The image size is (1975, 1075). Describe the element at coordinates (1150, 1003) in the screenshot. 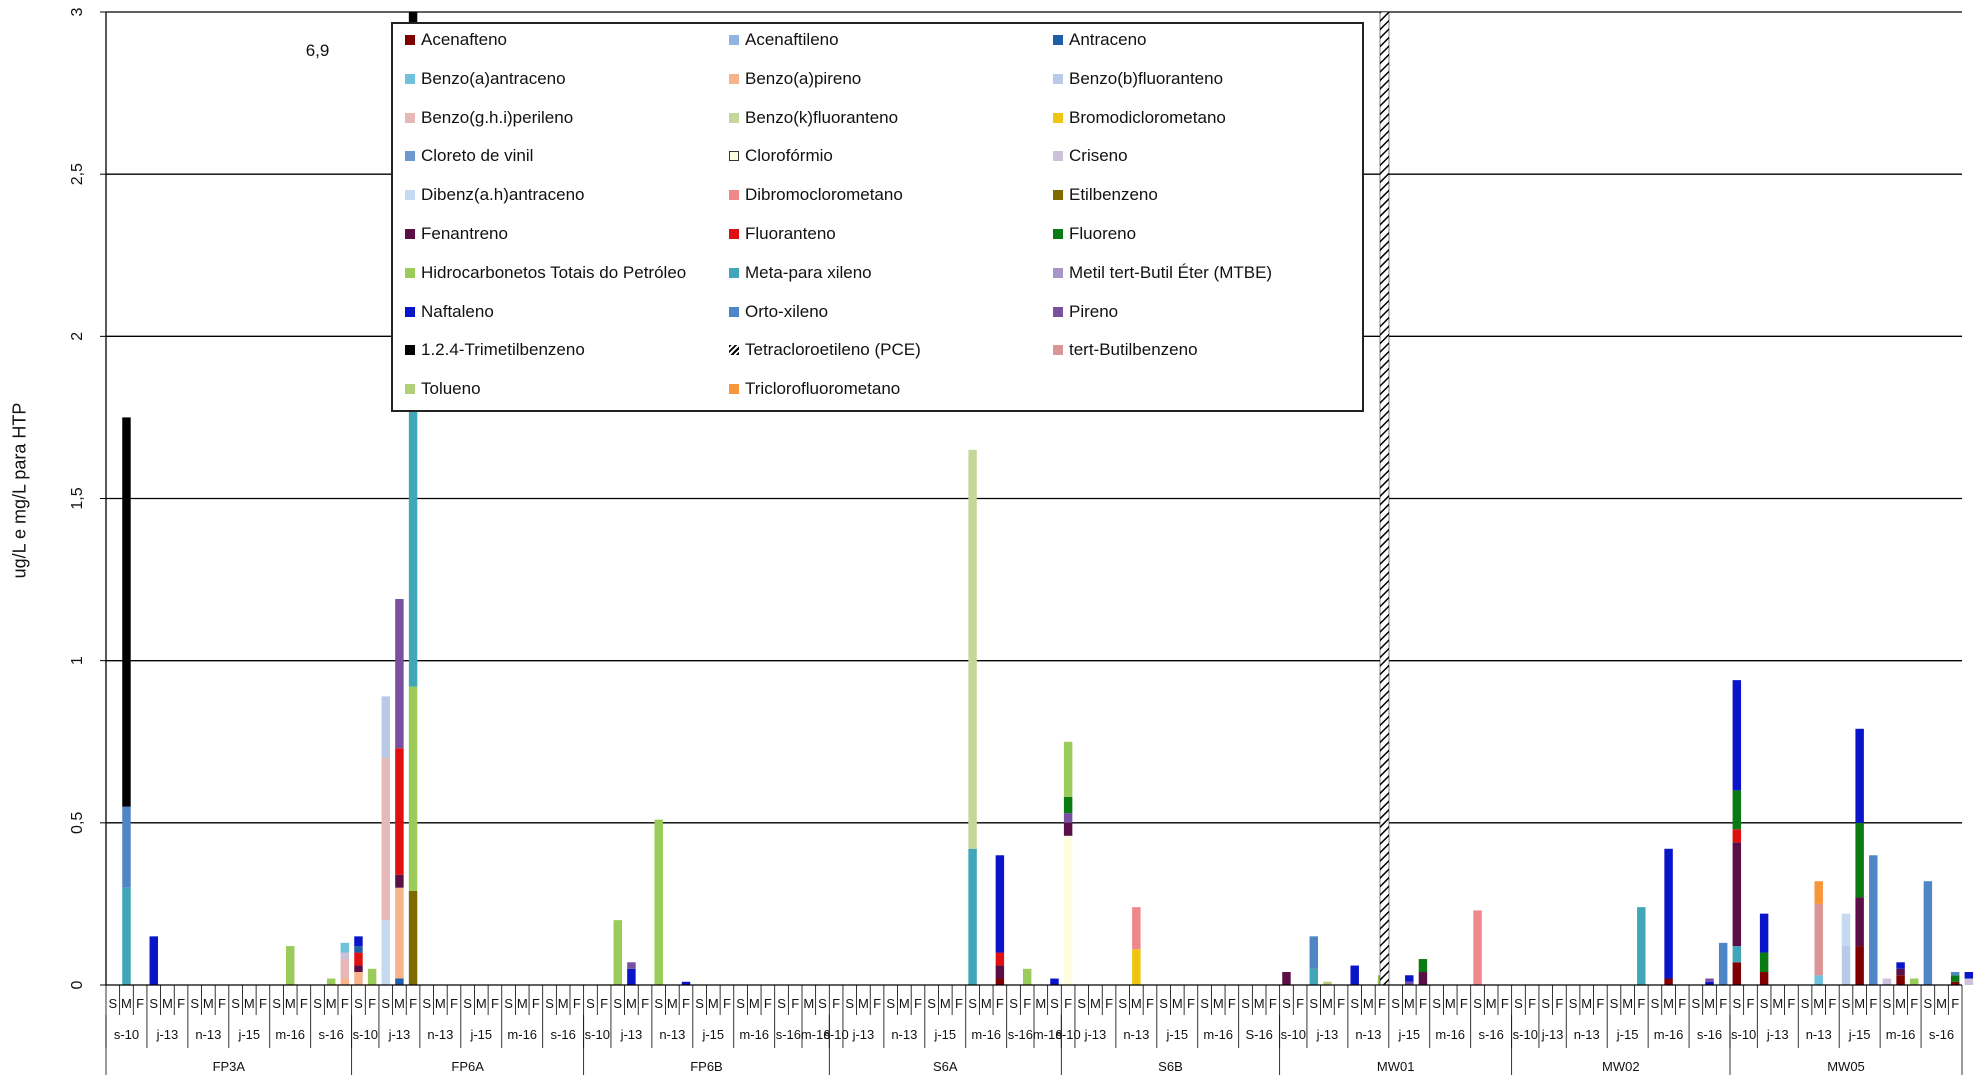

I see `sample-label-76: F` at that location.